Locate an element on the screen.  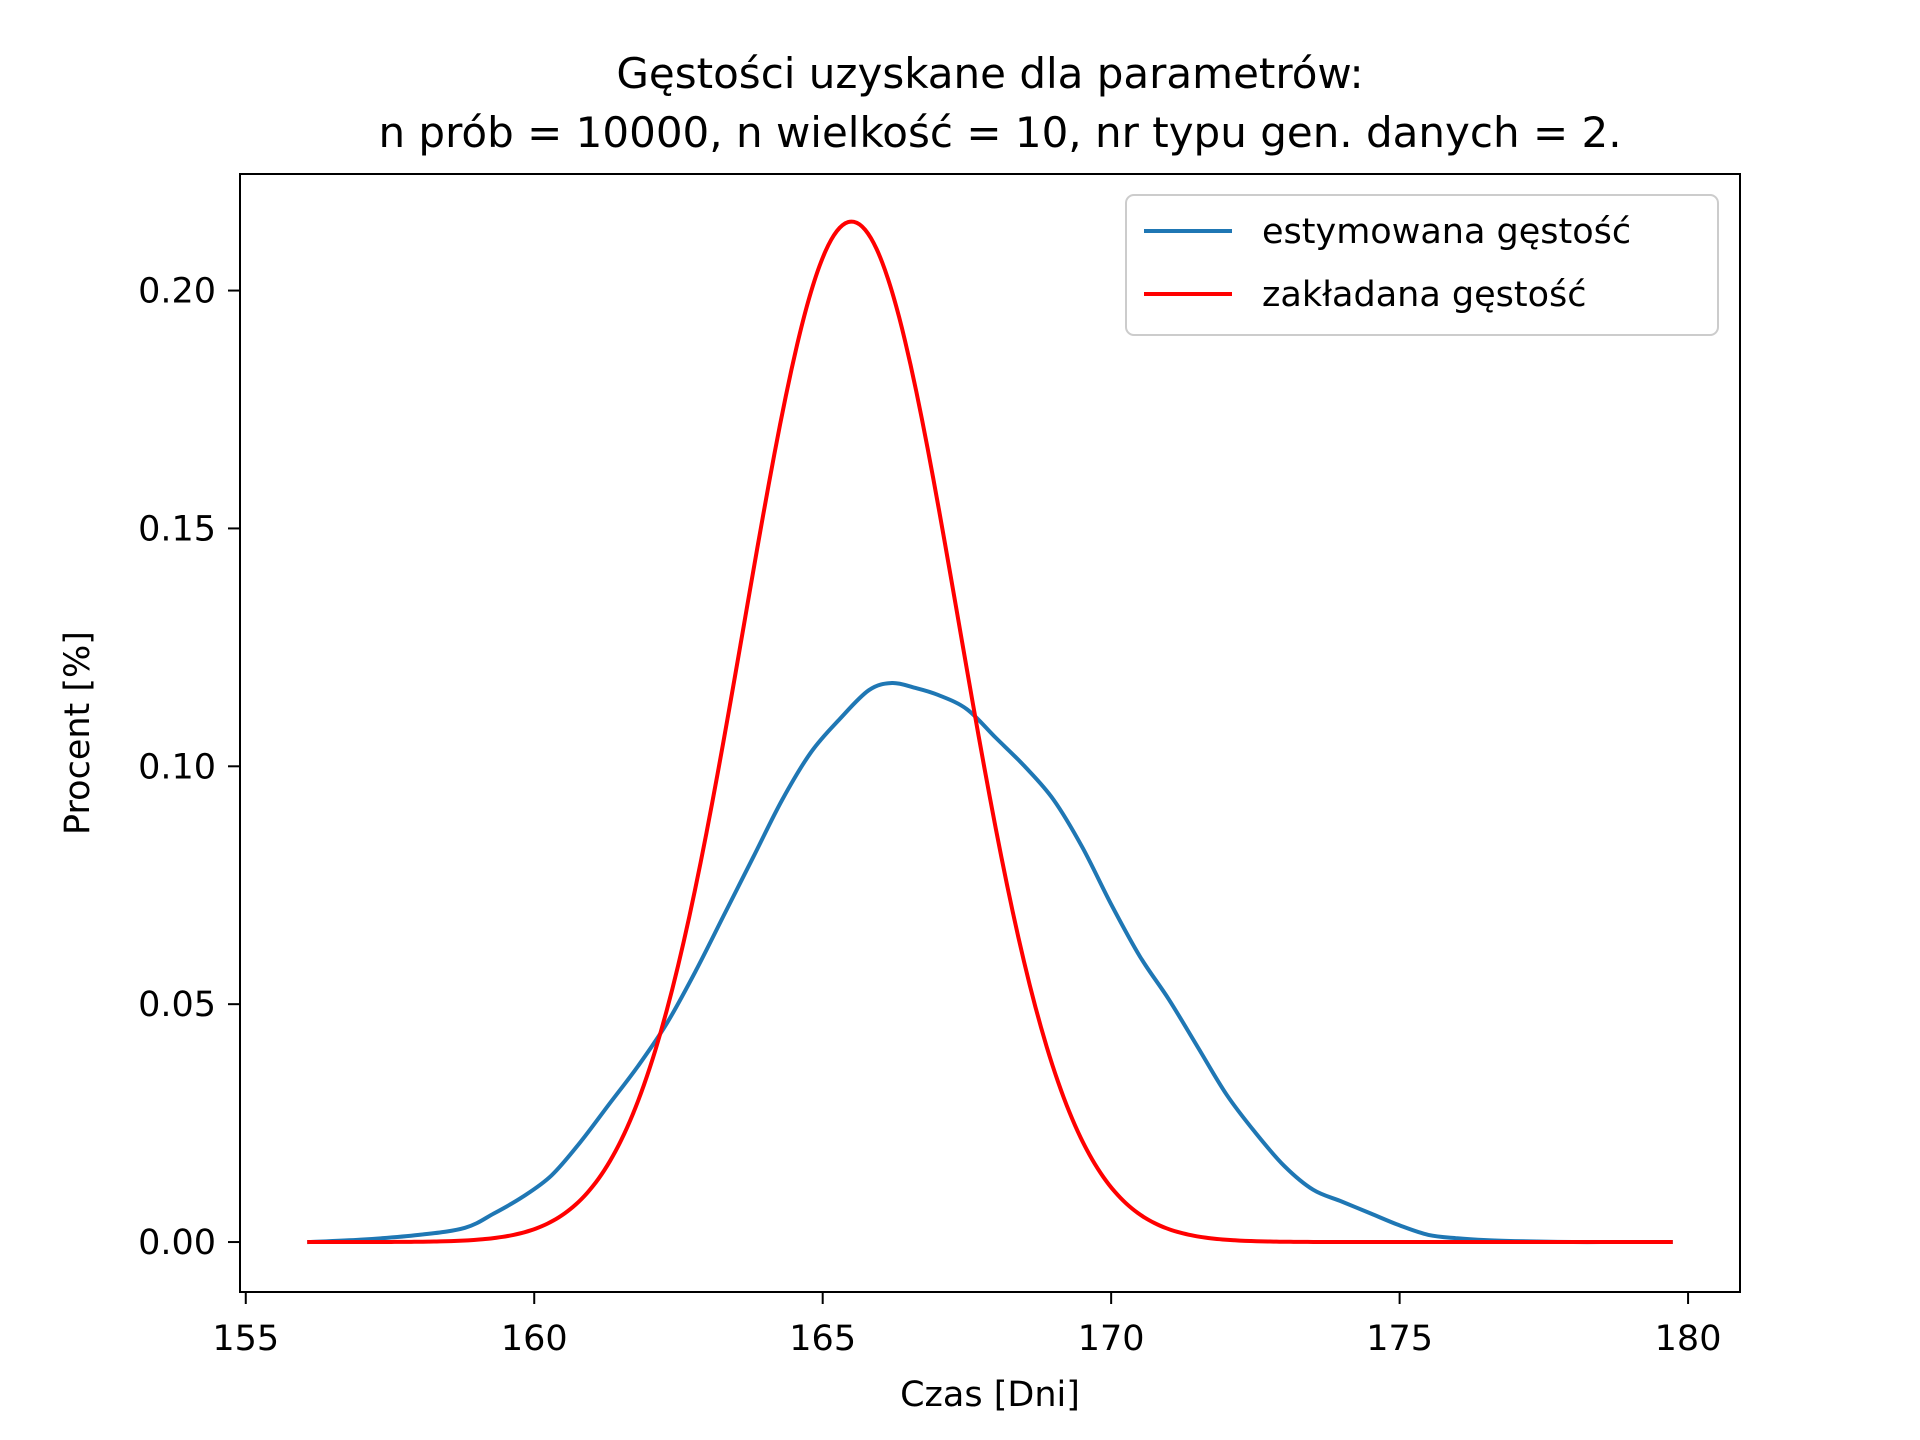
y-axis-label: Procent [%] is located at coordinates (78, 733).